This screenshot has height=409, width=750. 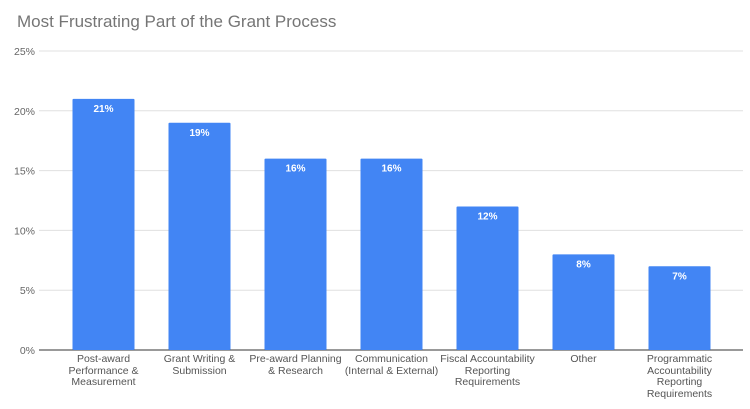 I want to click on y-tick-label: 5%, so click(x=27, y=291).